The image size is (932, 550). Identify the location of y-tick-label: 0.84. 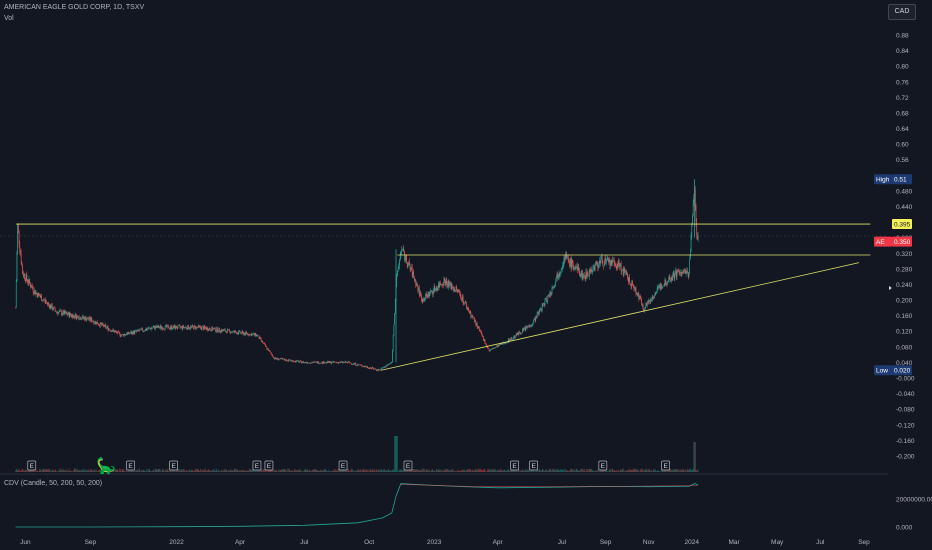
(902, 51).